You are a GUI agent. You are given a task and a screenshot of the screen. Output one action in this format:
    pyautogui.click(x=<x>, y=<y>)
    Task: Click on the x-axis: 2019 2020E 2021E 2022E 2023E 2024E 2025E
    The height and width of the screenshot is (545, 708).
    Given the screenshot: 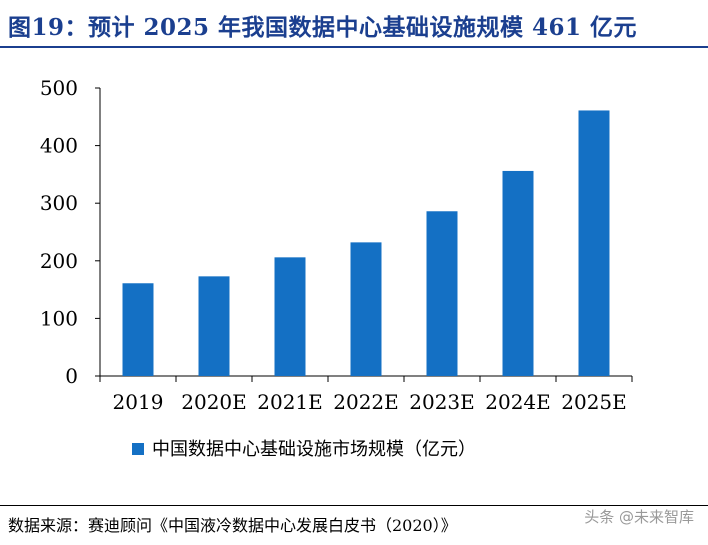 What is the action you would take?
    pyautogui.click(x=366, y=394)
    